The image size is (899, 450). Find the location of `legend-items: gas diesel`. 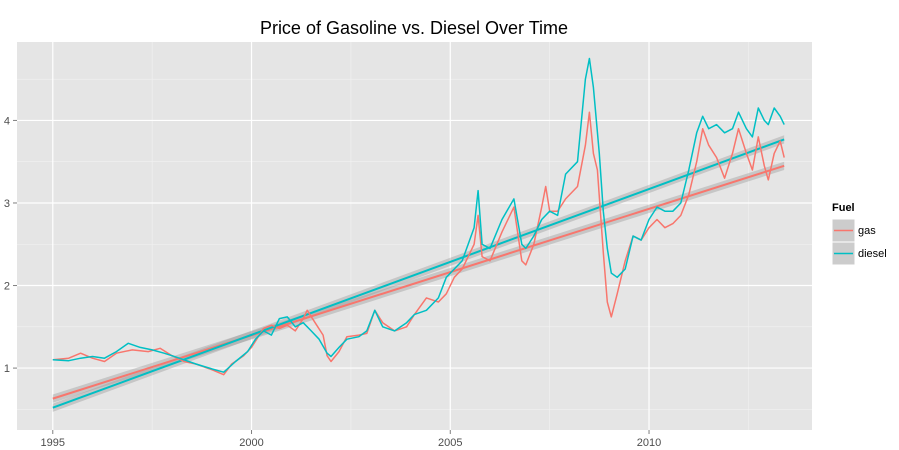

legend-items: gas diesel is located at coordinates (859, 242).